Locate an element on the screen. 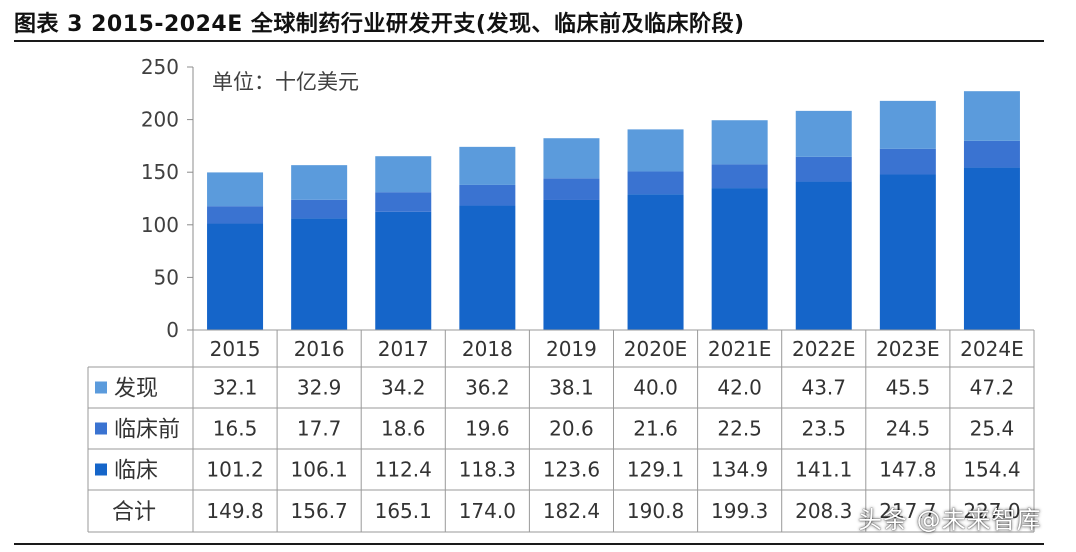  table-cell-value: 21.6 is located at coordinates (655, 429).